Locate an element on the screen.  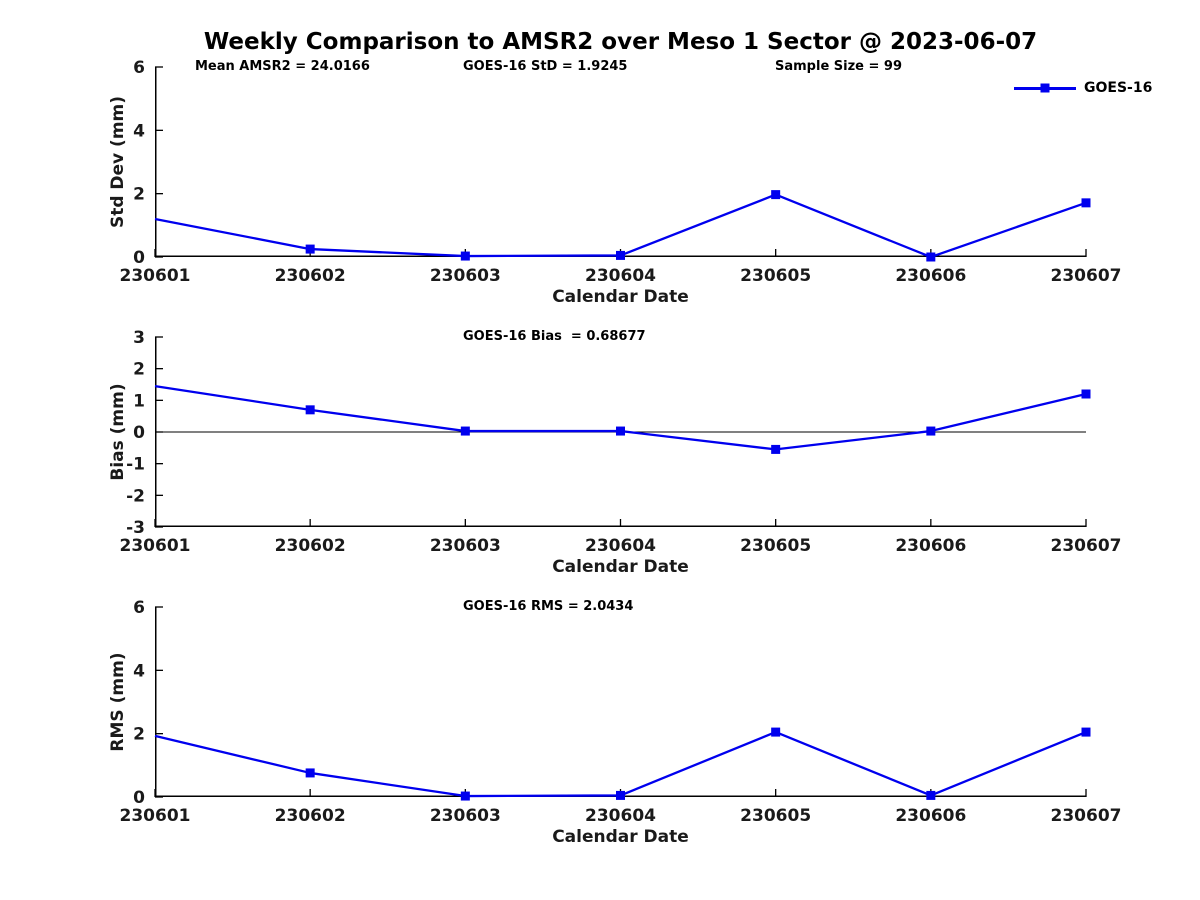
y-tick-label: 3 is located at coordinates (139, 338).